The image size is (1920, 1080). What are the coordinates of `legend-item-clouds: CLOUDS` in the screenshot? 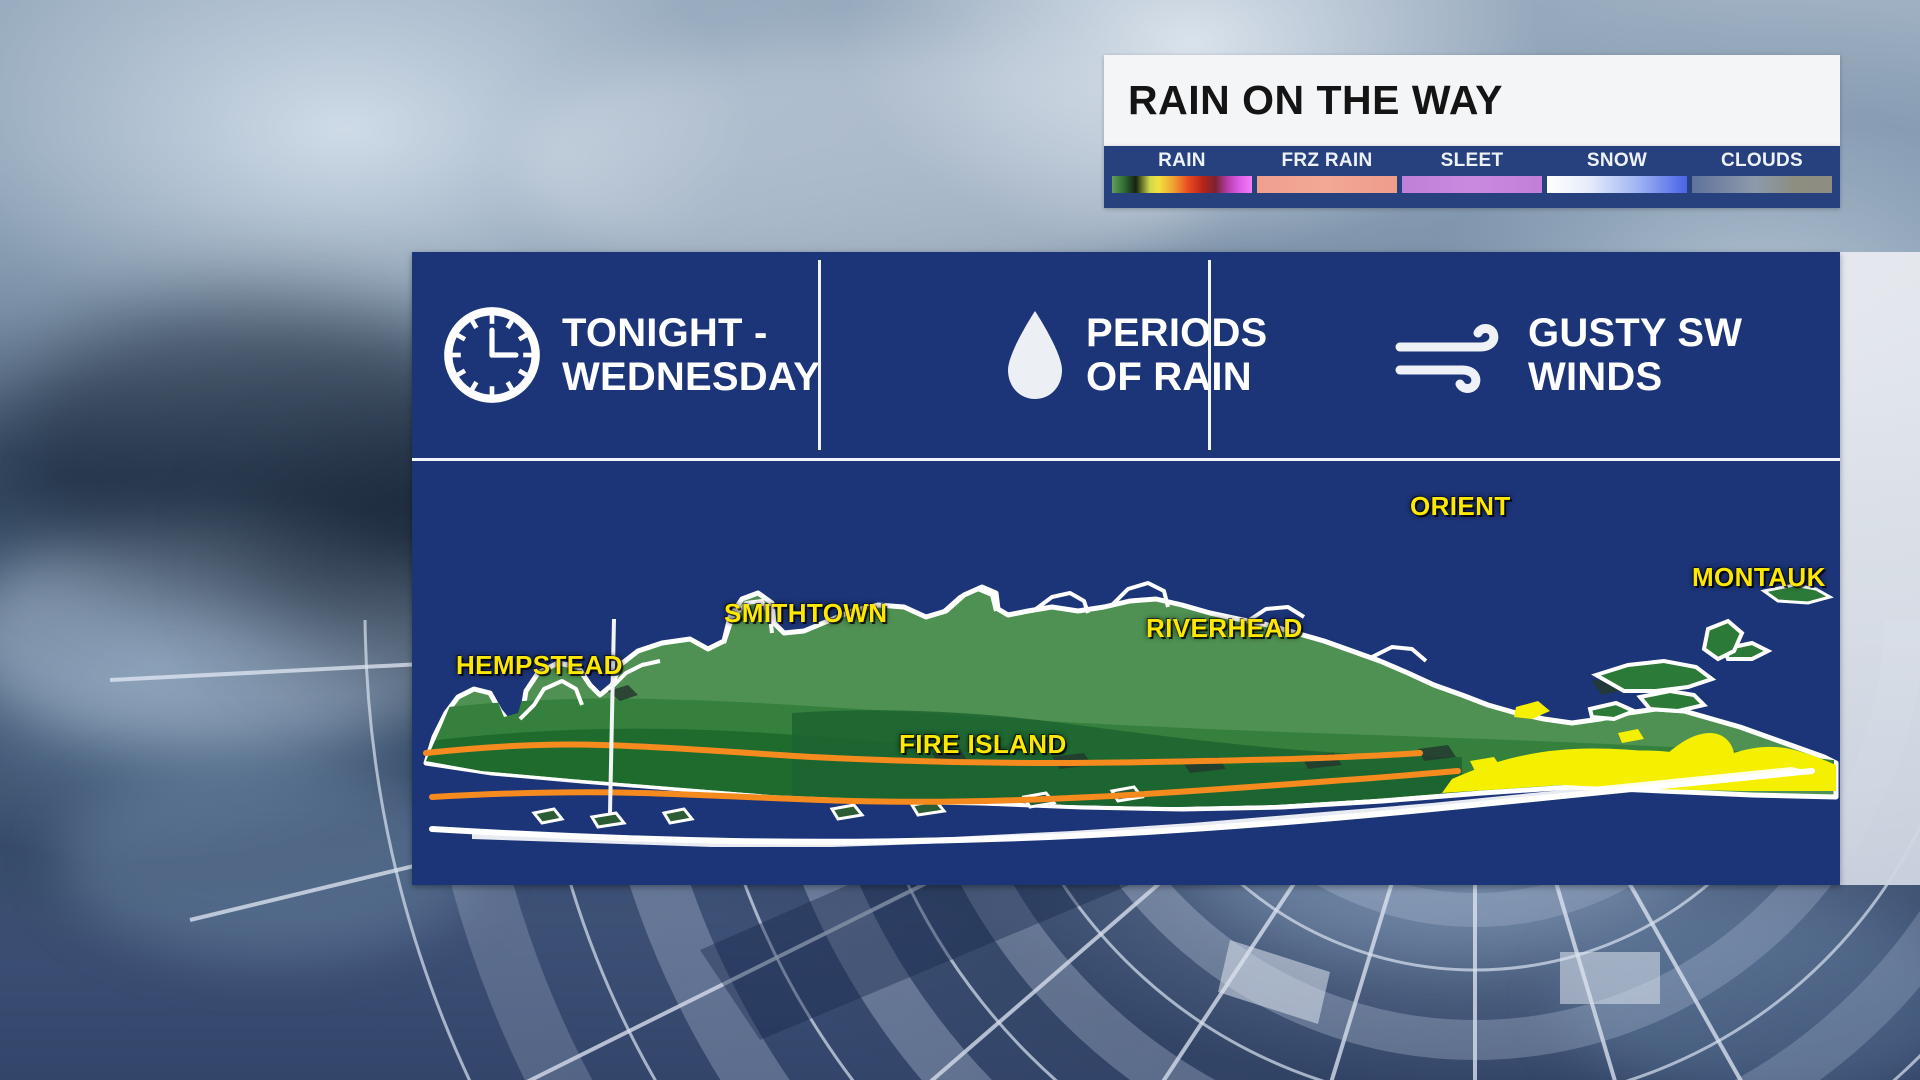 It's located at (1762, 178).